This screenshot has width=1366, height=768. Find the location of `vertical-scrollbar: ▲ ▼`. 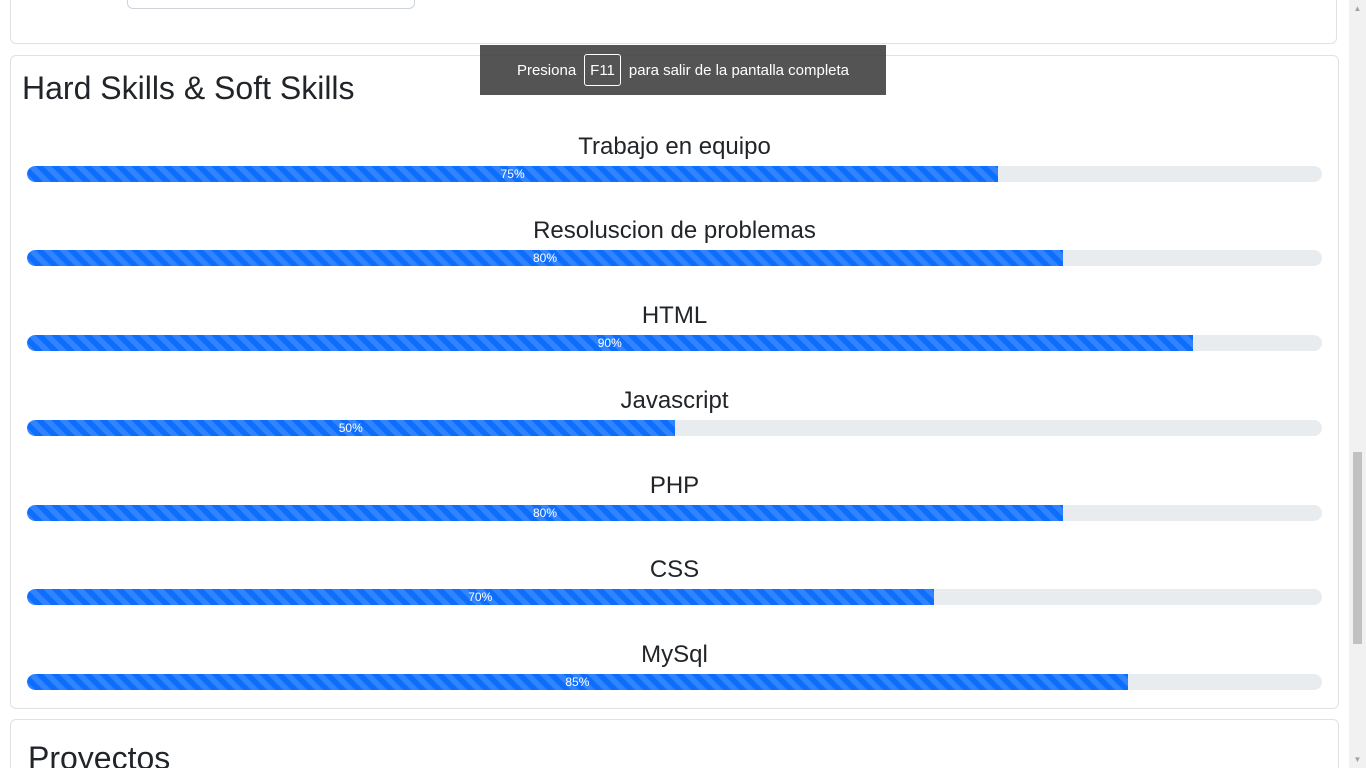

vertical-scrollbar: ▲ ▼ is located at coordinates (1357, 384).